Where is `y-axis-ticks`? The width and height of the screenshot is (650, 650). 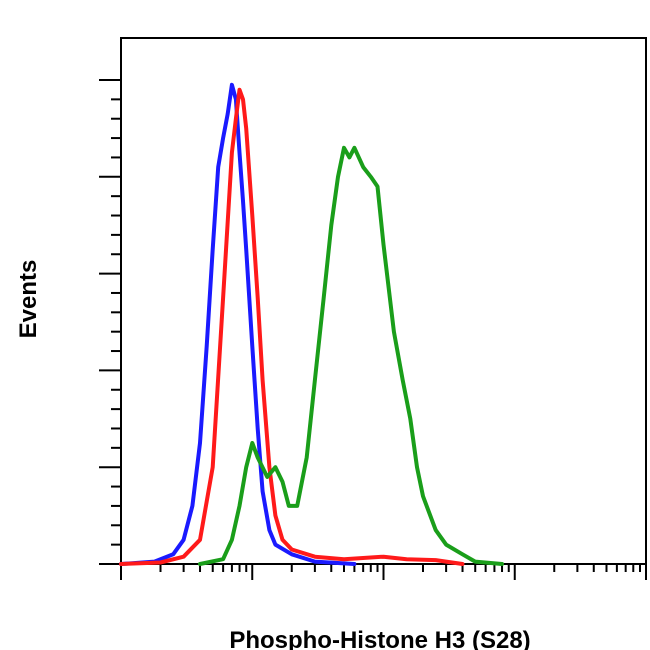
y-axis-ticks is located at coordinates (110, 322).